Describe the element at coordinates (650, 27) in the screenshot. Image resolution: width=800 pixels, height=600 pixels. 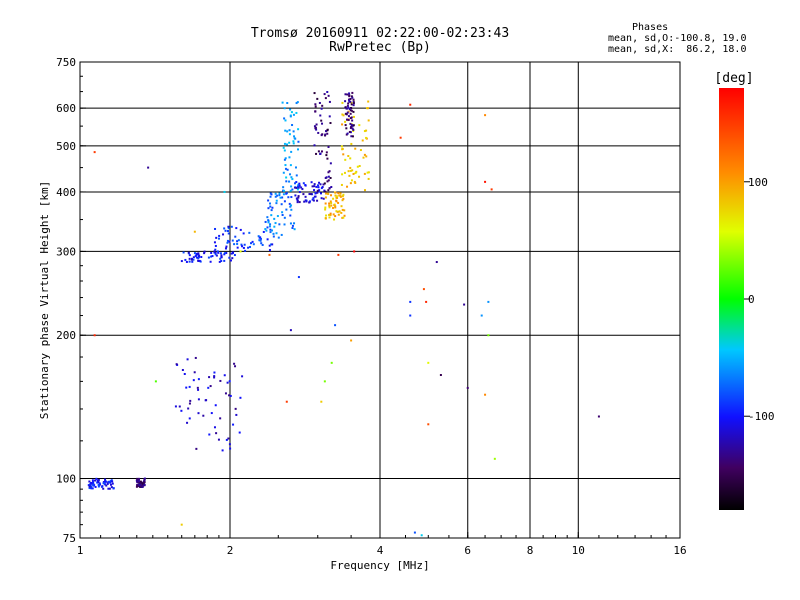
I see `phases-heading: Phases` at that location.